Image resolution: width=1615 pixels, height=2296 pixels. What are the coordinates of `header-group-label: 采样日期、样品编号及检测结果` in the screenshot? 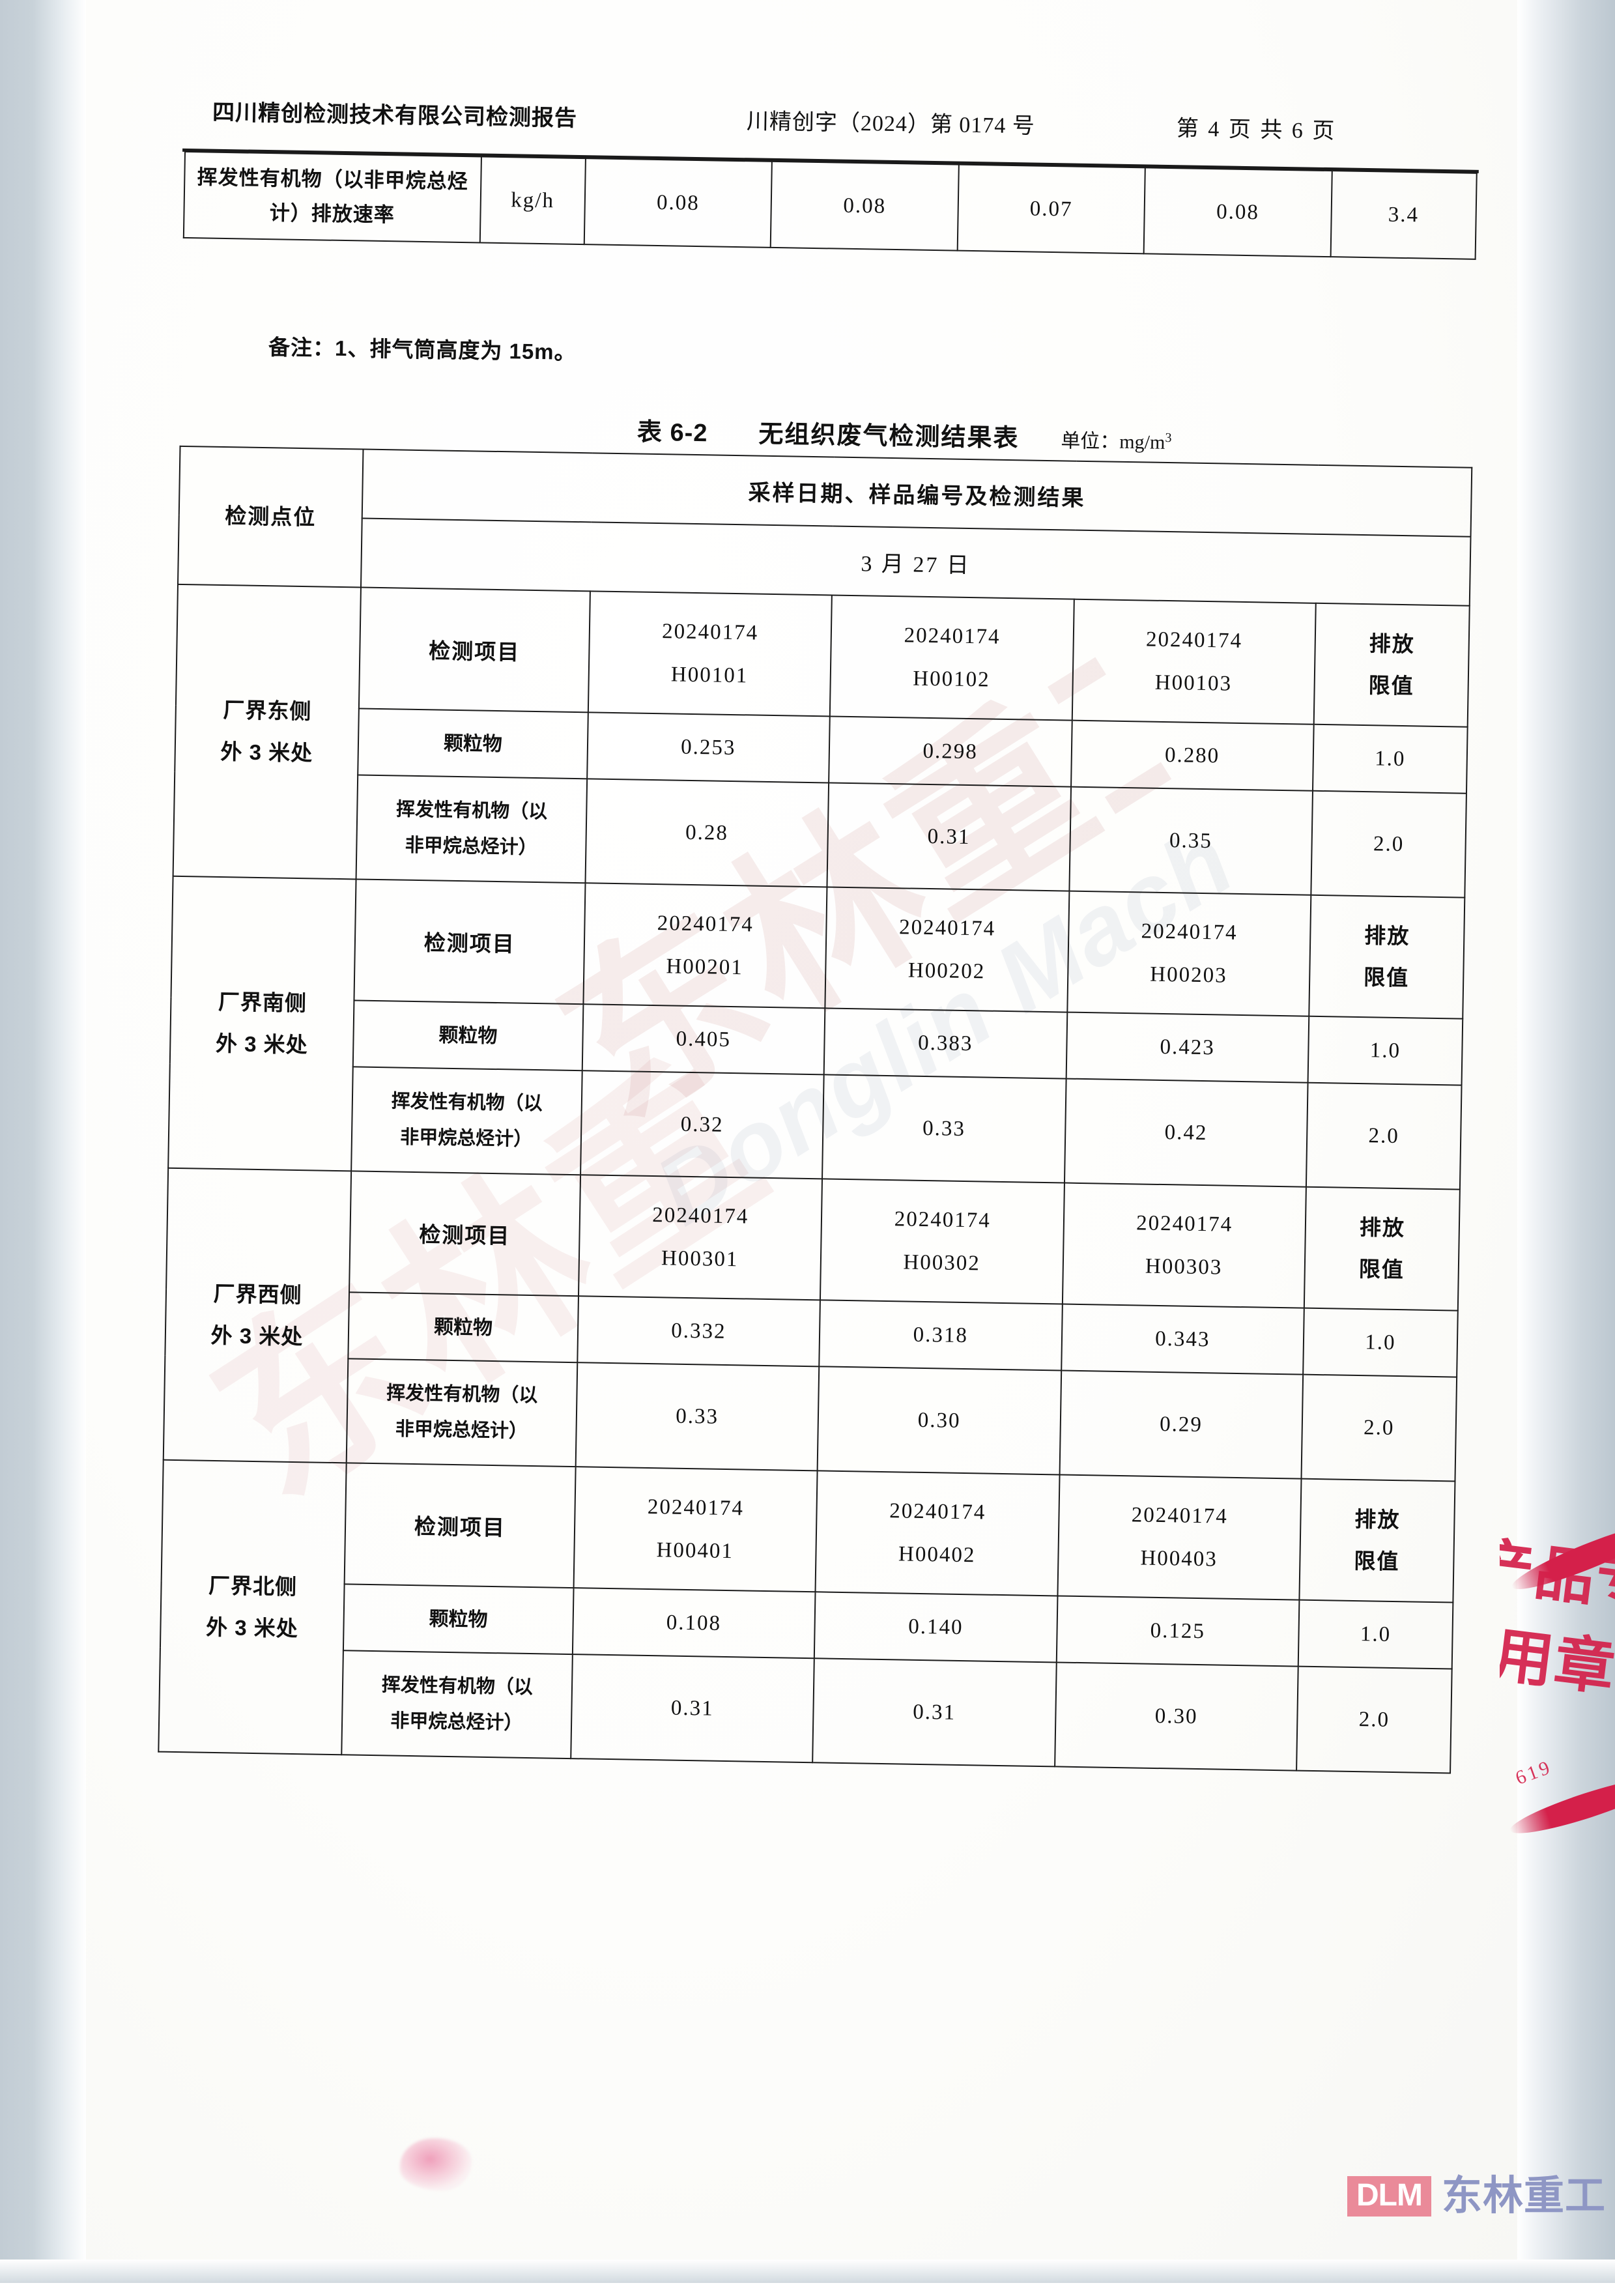 It's located at (917, 495).